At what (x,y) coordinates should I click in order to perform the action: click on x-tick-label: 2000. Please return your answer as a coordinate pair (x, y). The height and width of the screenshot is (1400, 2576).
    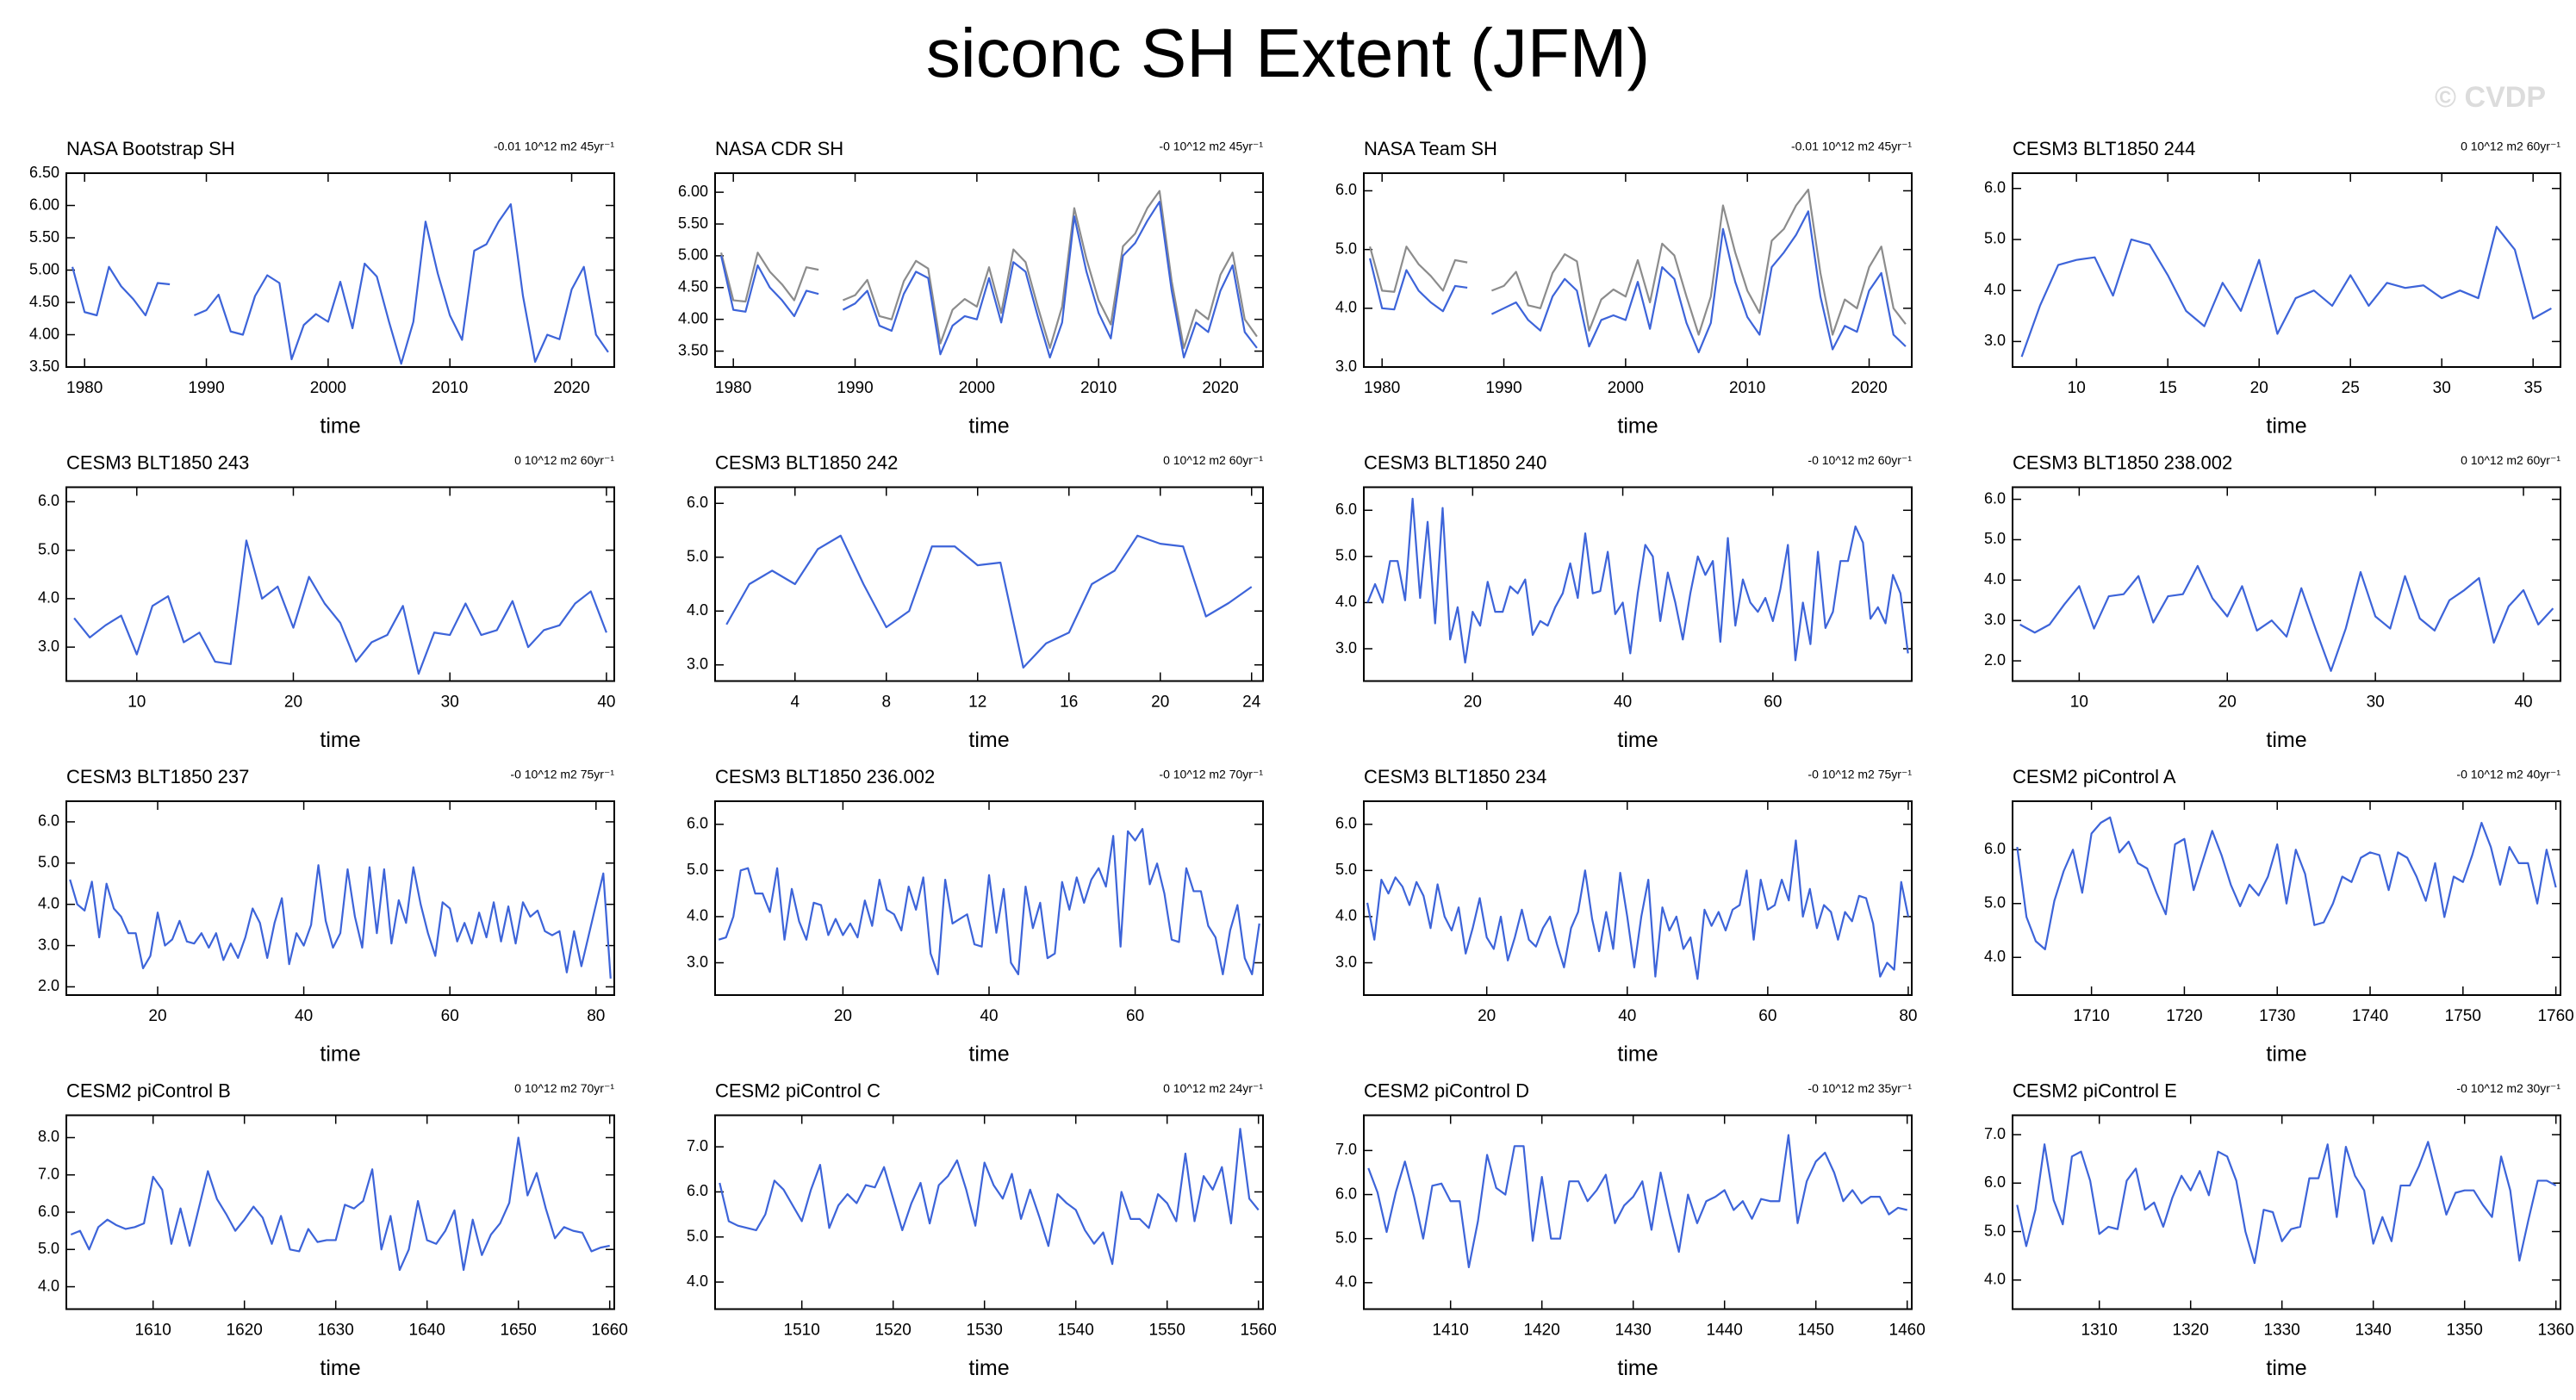
    Looking at the image, I should click on (1626, 388).